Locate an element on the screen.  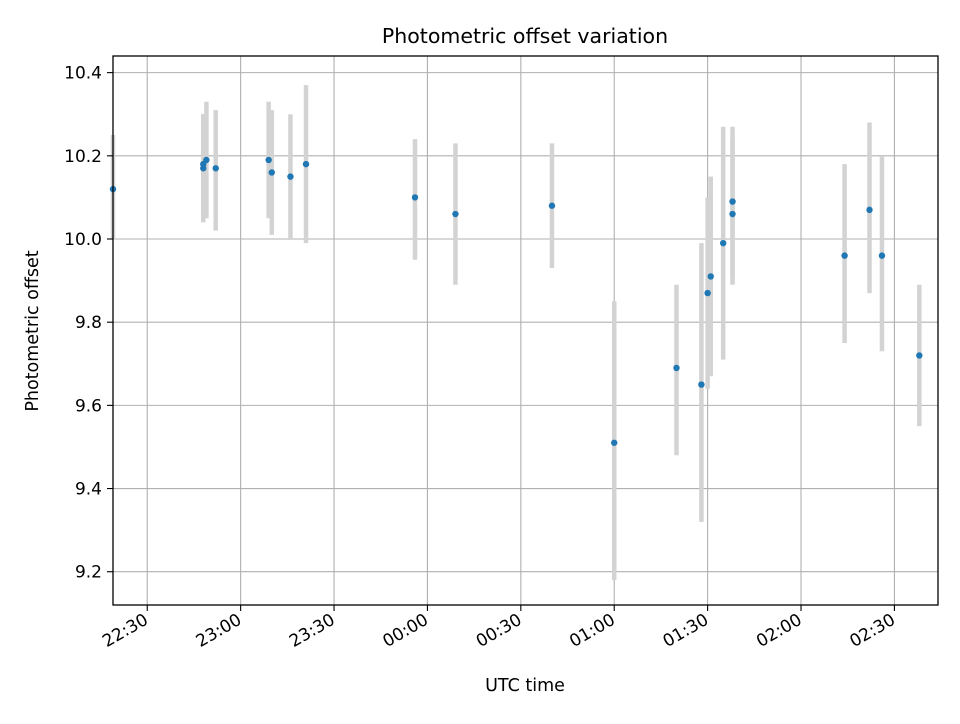
y-tick-label: 9.8 is located at coordinates (88, 323).